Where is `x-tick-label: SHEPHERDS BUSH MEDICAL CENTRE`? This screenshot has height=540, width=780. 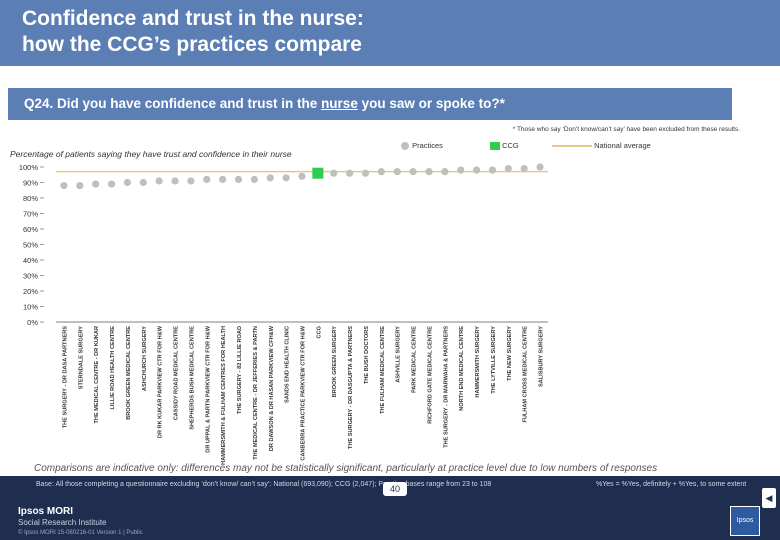 x-tick-label: SHEPHERDS BUSH MEDICAL CENTRE is located at coordinates (192, 378).